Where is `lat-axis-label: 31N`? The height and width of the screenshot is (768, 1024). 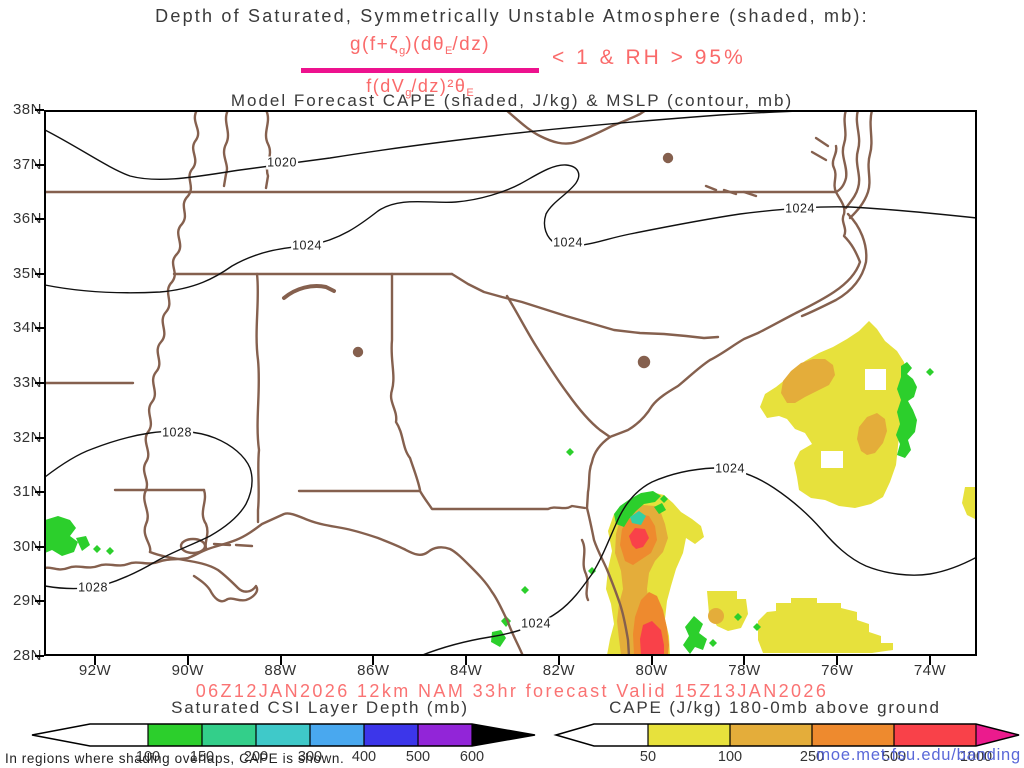 lat-axis-label: 31N is located at coordinates (27, 492).